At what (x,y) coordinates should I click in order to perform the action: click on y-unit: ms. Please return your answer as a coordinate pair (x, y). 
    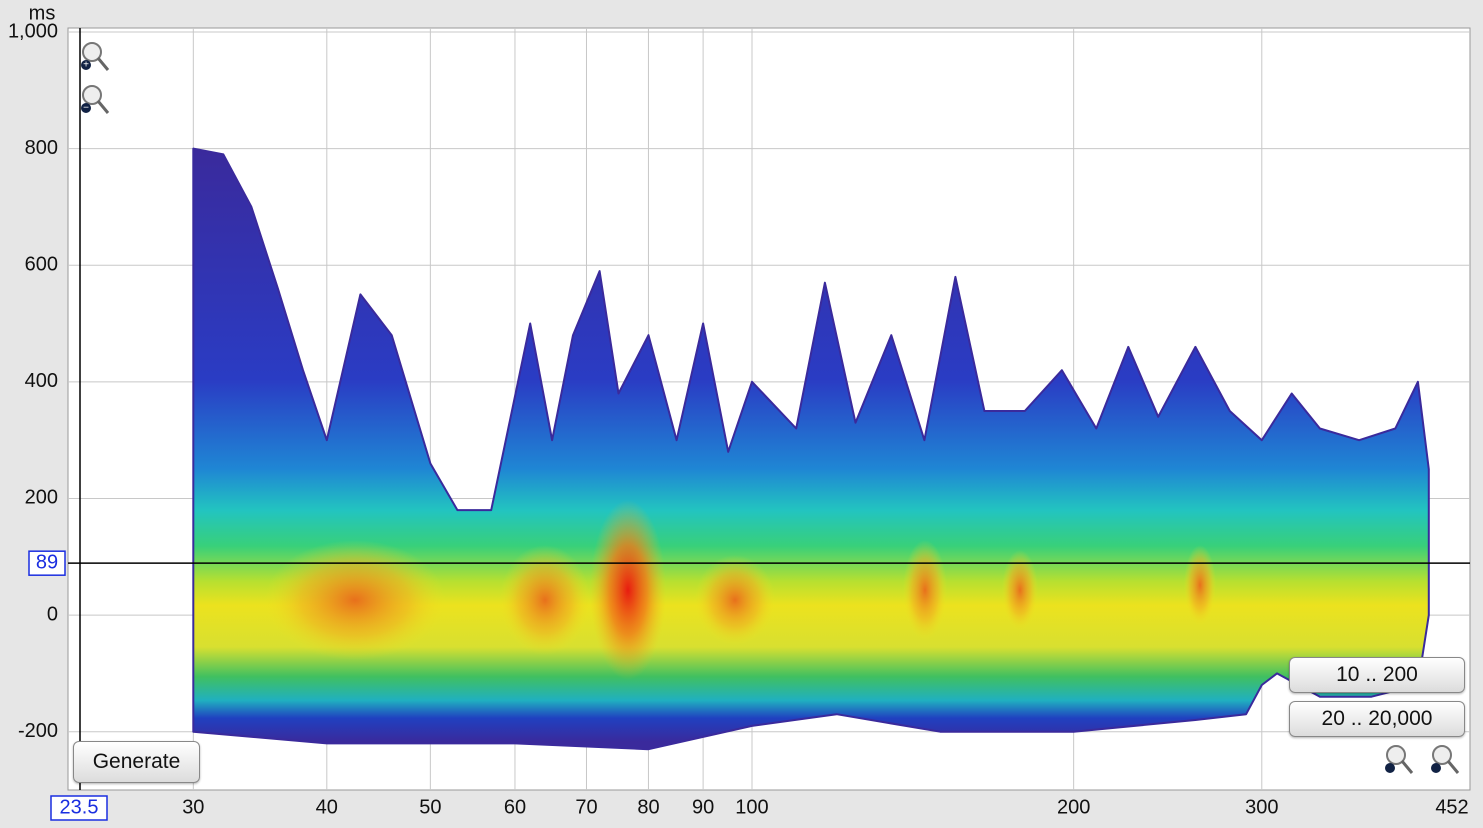
    Looking at the image, I should click on (42, 13).